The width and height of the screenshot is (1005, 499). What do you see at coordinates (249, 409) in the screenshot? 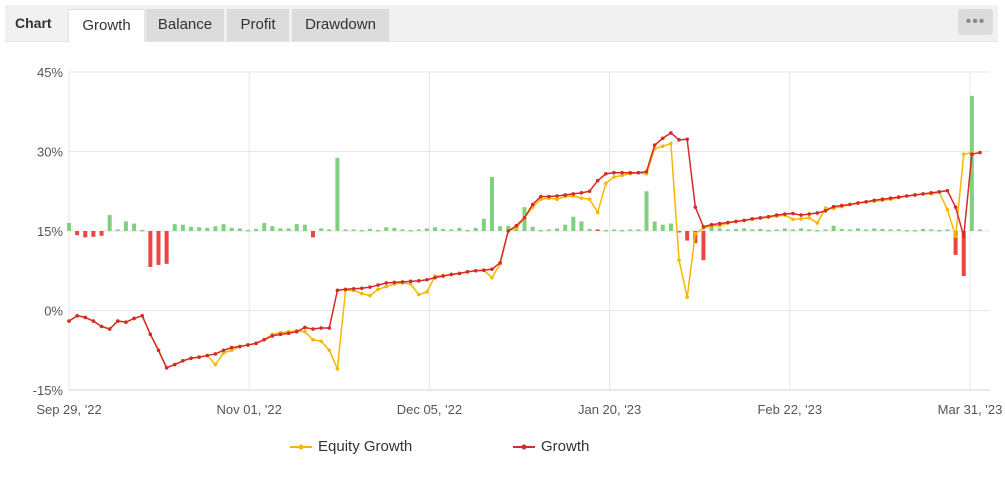
I see `x-tick-label: Nov 01, '22` at bounding box center [249, 409].